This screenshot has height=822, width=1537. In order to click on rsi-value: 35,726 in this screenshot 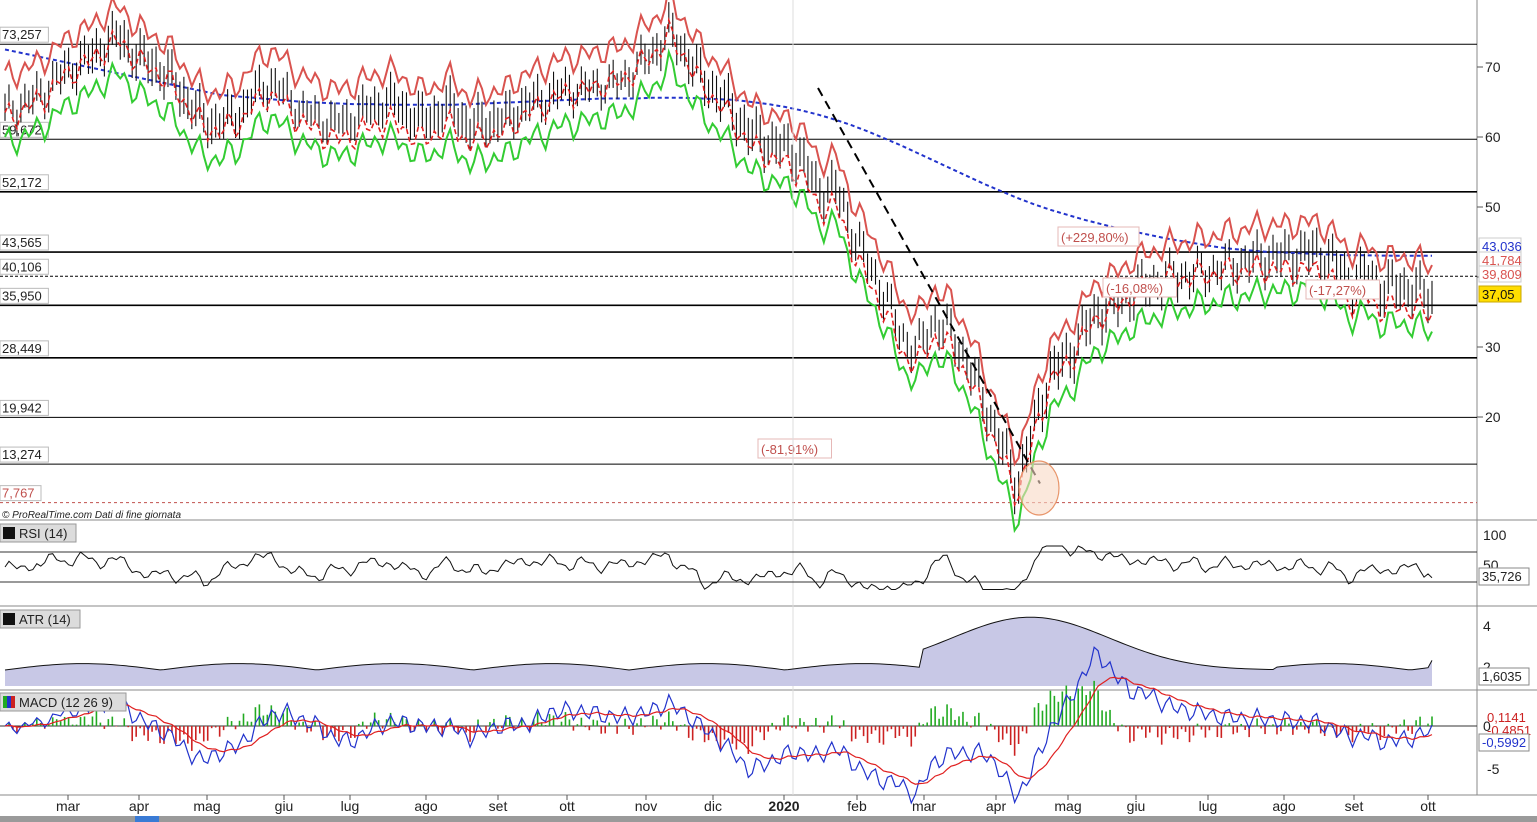, I will do `click(1502, 576)`.